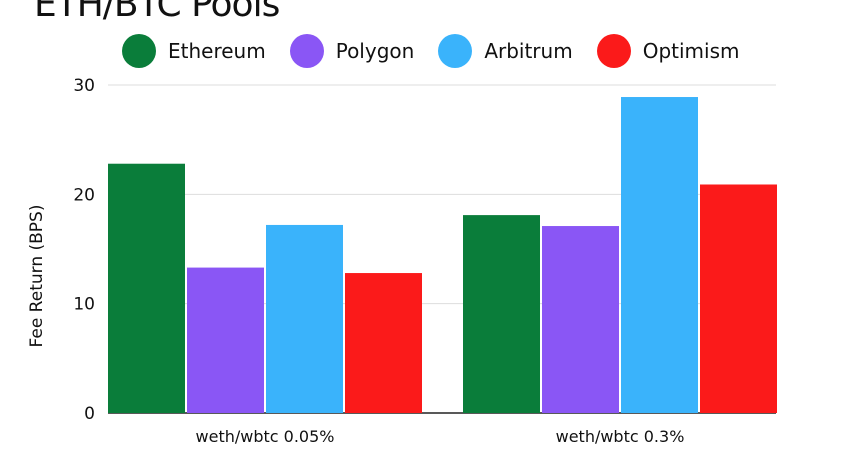 This screenshot has width=864, height=466. What do you see at coordinates (84, 305) in the screenshot?
I see `y-tick-label: 10` at bounding box center [84, 305].